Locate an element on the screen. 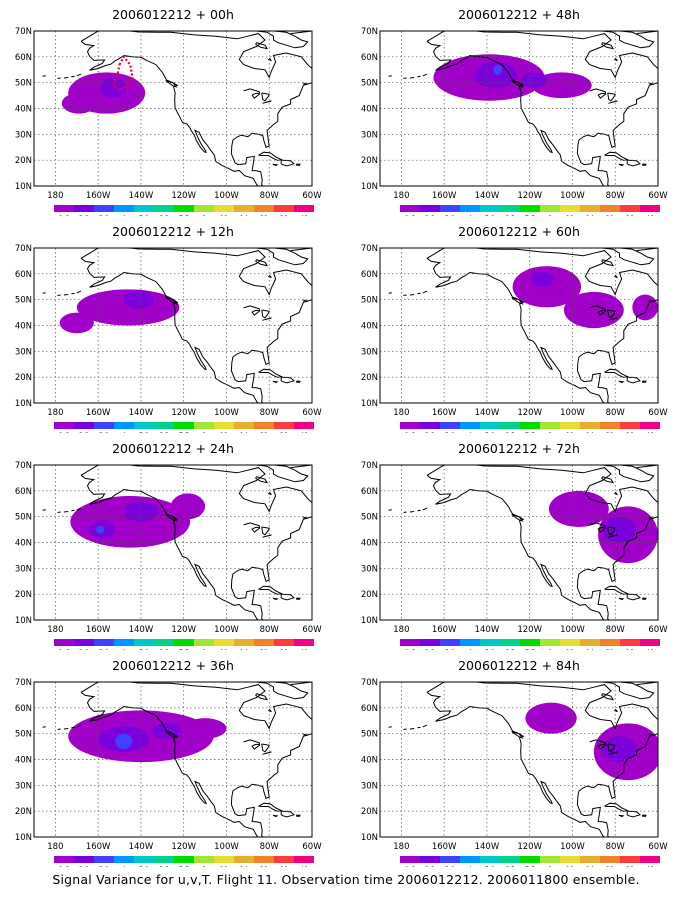 This screenshot has height=900, width=692. panel-title: 2006012212 + 72h is located at coordinates (519, 448).